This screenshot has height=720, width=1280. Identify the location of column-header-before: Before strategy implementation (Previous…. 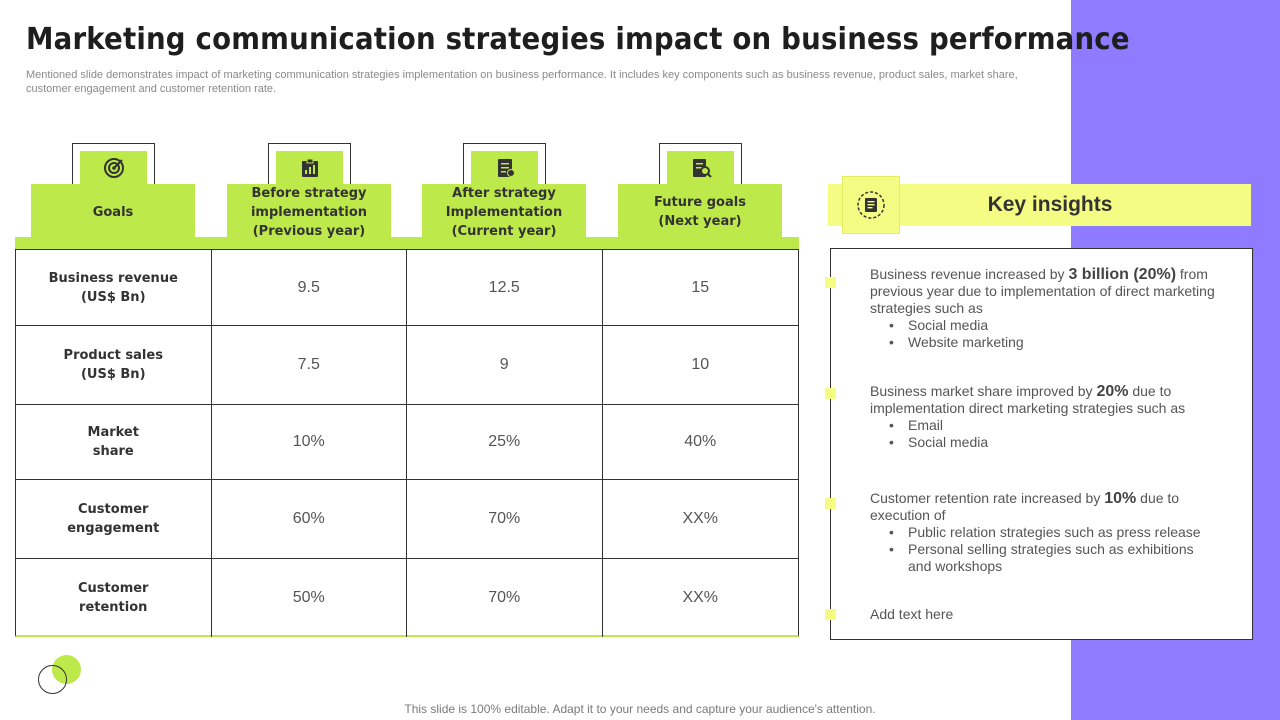
(309, 212).